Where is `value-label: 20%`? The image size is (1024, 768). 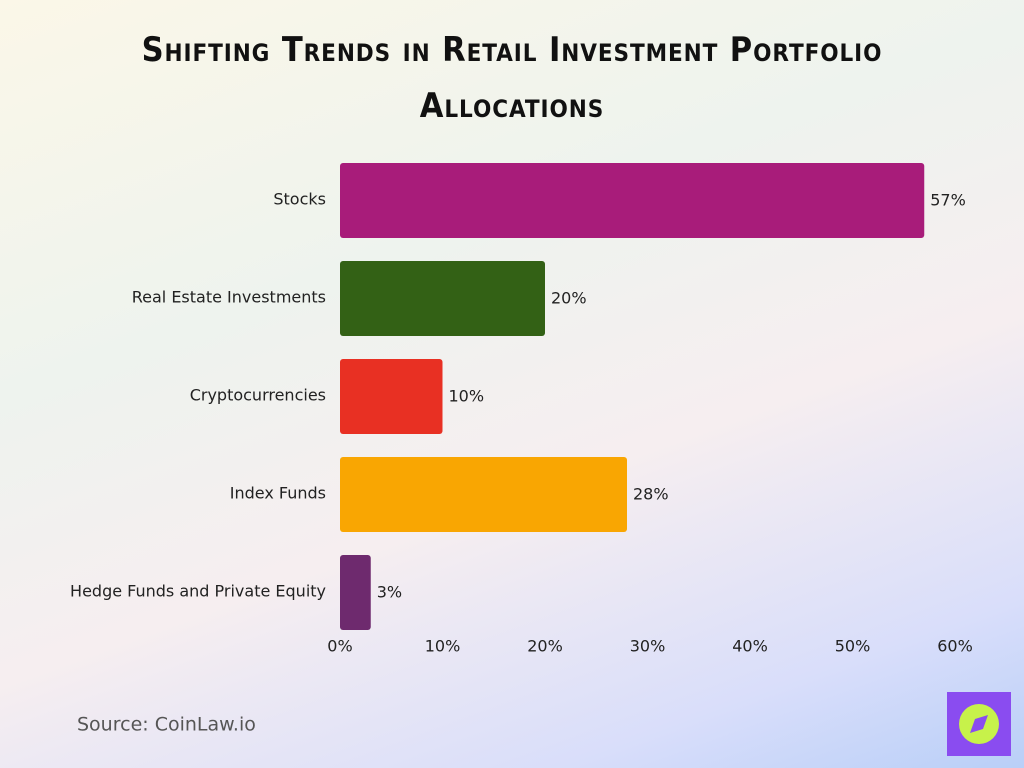
value-label: 20% is located at coordinates (569, 298).